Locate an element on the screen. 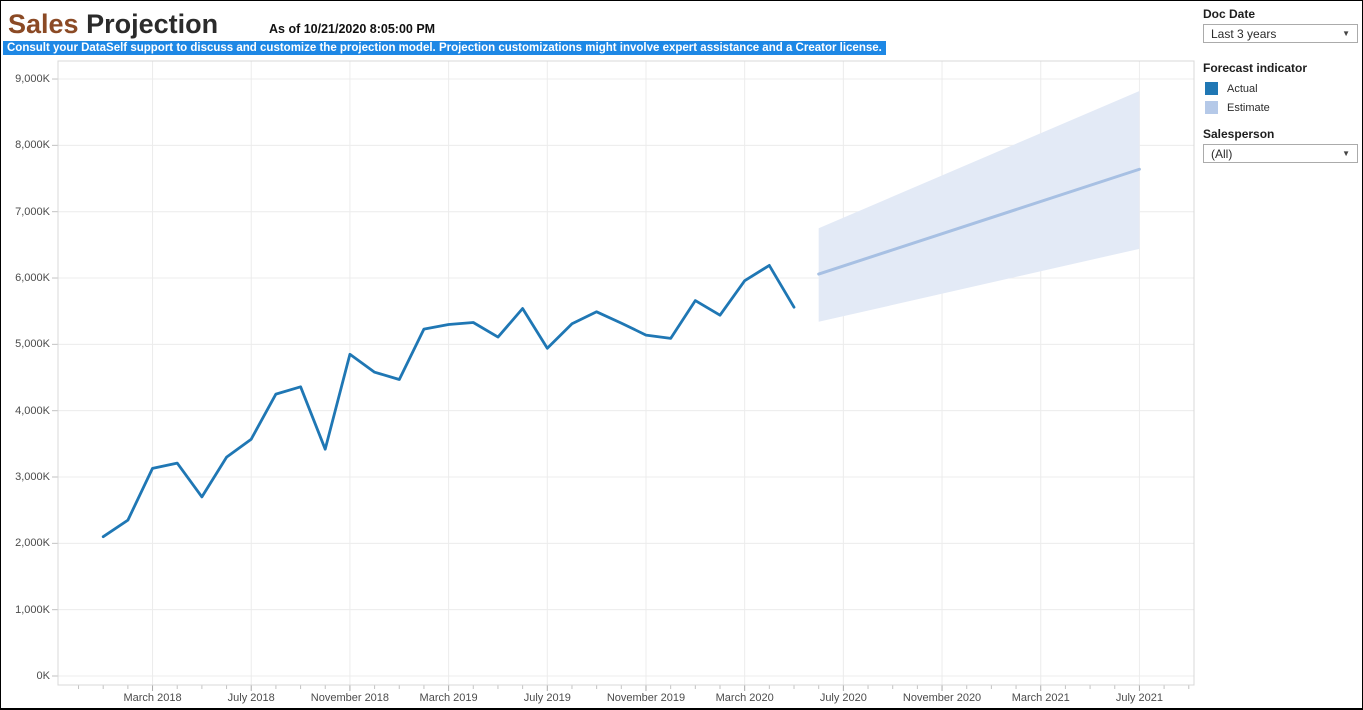 This screenshot has height=710, width=1363. x-axis-label: March 2020 is located at coordinates (744, 698).